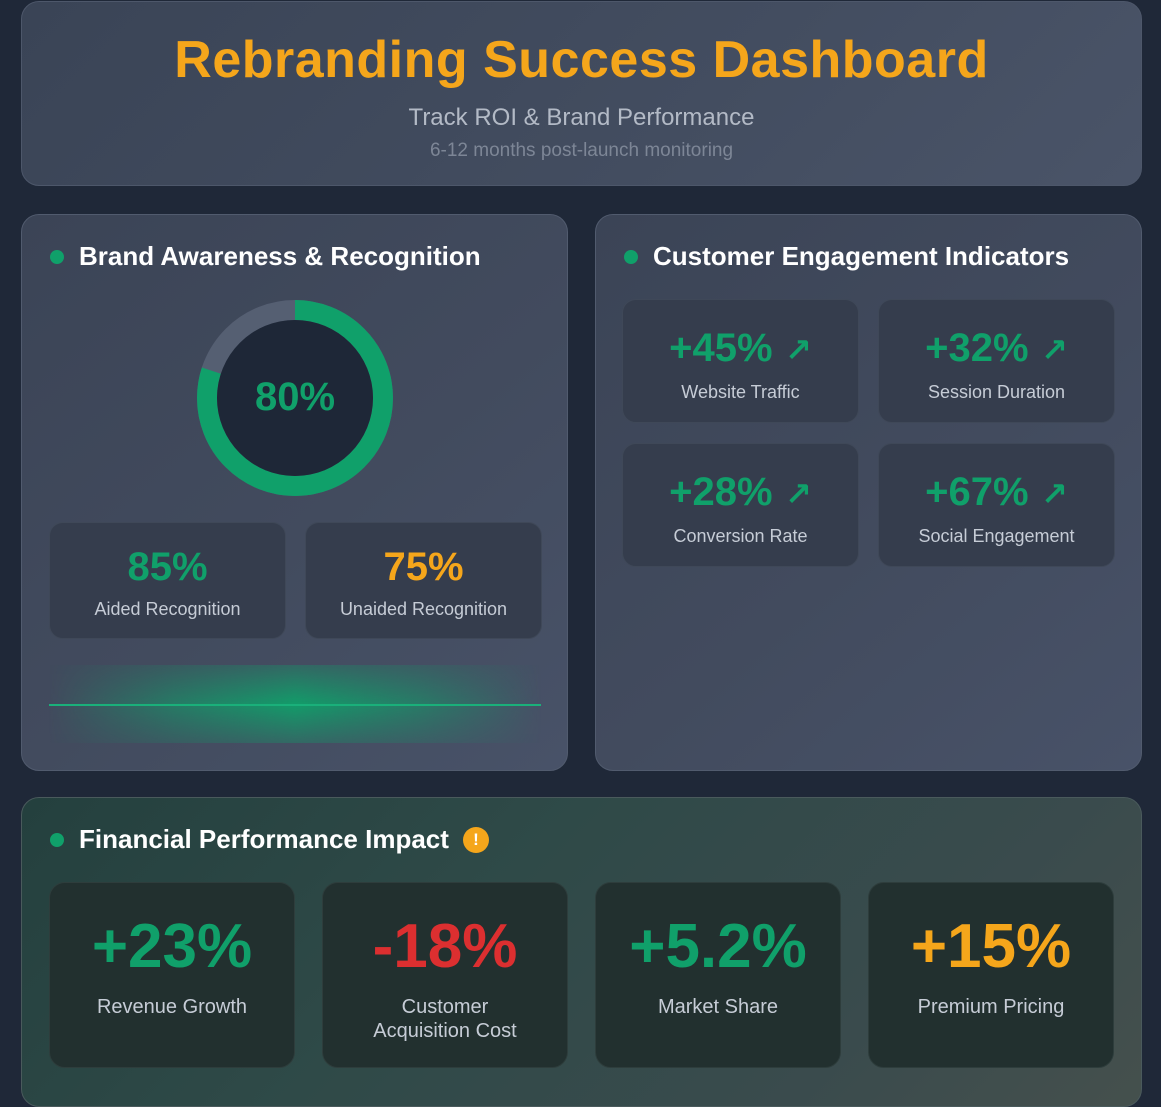 Image resolution: width=1161 pixels, height=1107 pixels. Describe the element at coordinates (581, 60) in the screenshot. I see `page-title: Rebranding Success Dashboard` at that location.